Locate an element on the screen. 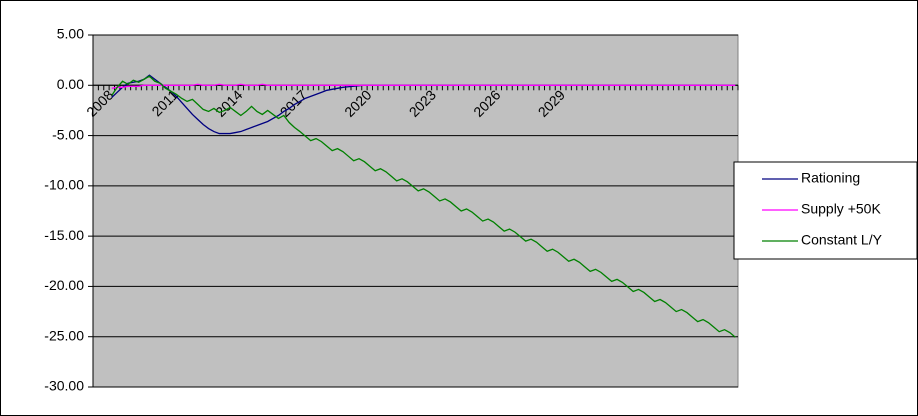  y-tick-label: -15.00 is located at coordinates (64, 235).